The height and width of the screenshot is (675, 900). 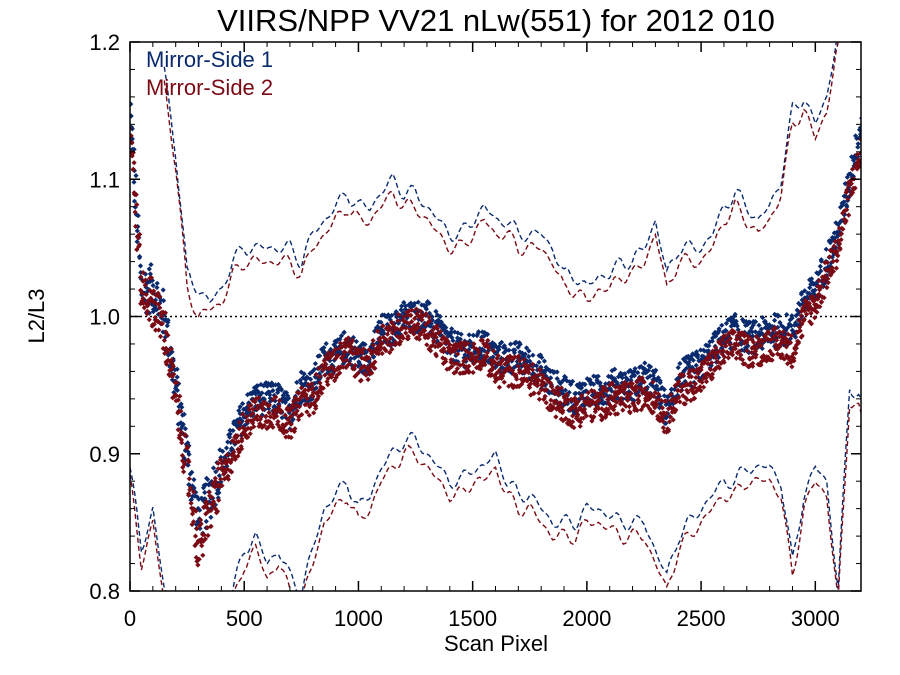 I want to click on y-tick-label: 1.2, so click(x=104, y=42).